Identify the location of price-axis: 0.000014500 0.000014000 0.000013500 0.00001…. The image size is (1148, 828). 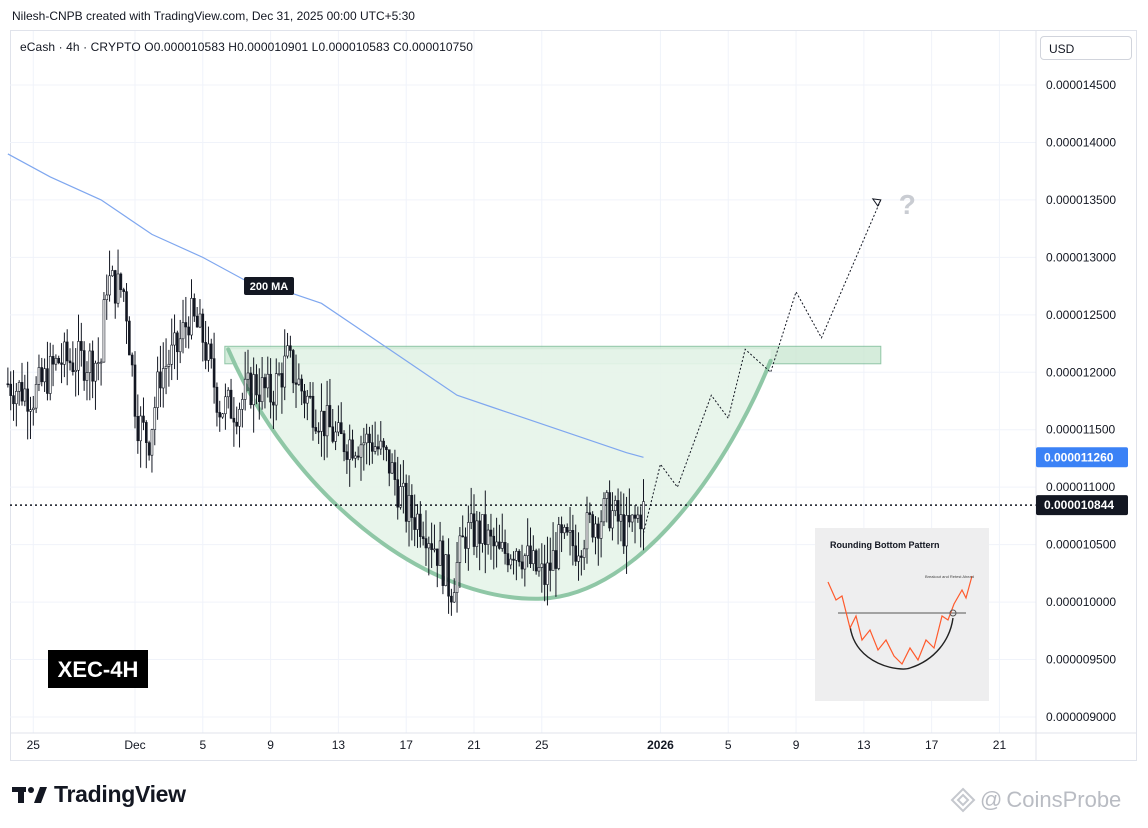
(1075, 395).